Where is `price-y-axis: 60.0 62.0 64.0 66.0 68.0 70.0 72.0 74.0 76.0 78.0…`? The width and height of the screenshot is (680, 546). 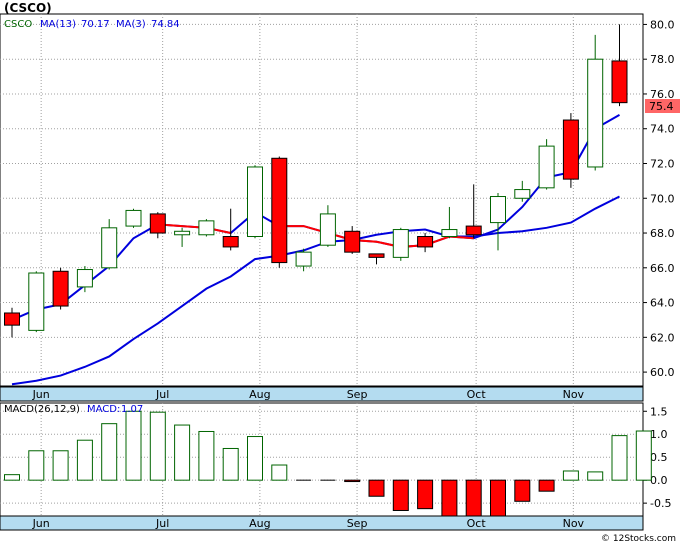 price-y-axis: 60.0 62.0 64.0 66.0 68.0 70.0 72.0 74.0 76.0 78.0… is located at coordinates (659, 198).